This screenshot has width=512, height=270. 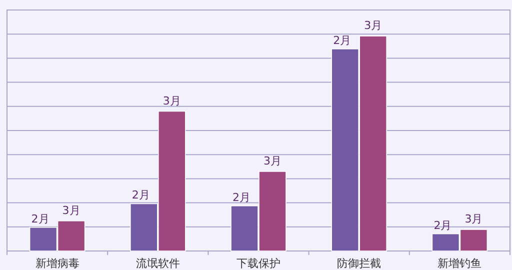 I want to click on x-tick-label: 防御拦截, so click(x=359, y=263).